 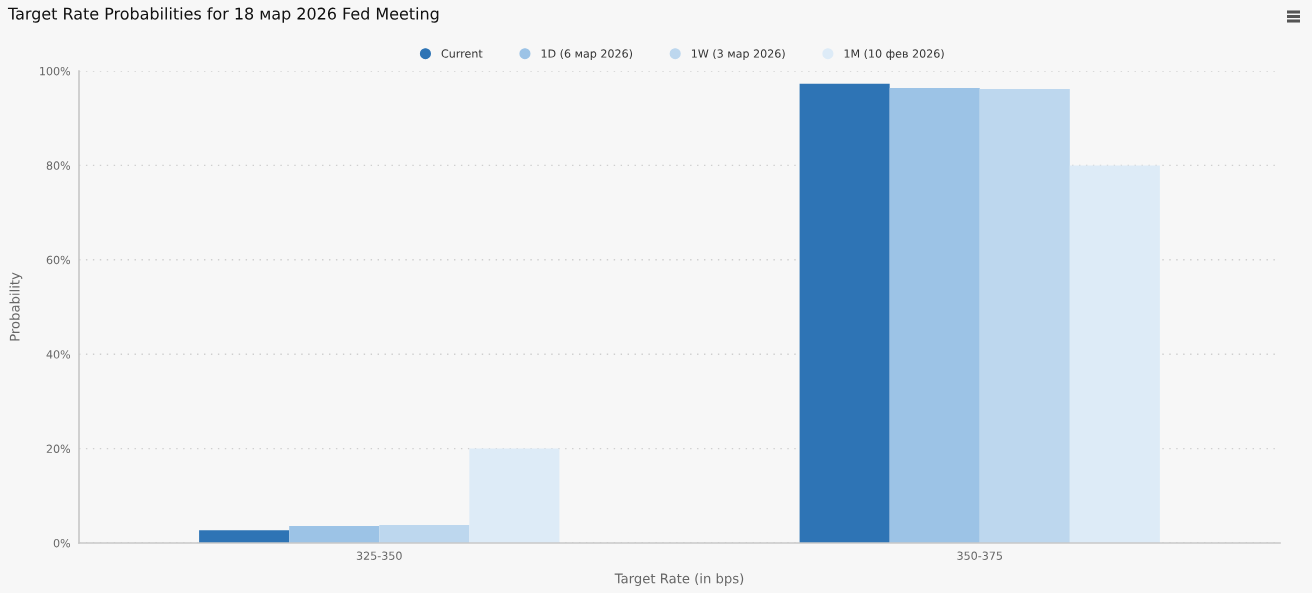 I want to click on x-tick-label: 325-350, so click(x=379, y=555).